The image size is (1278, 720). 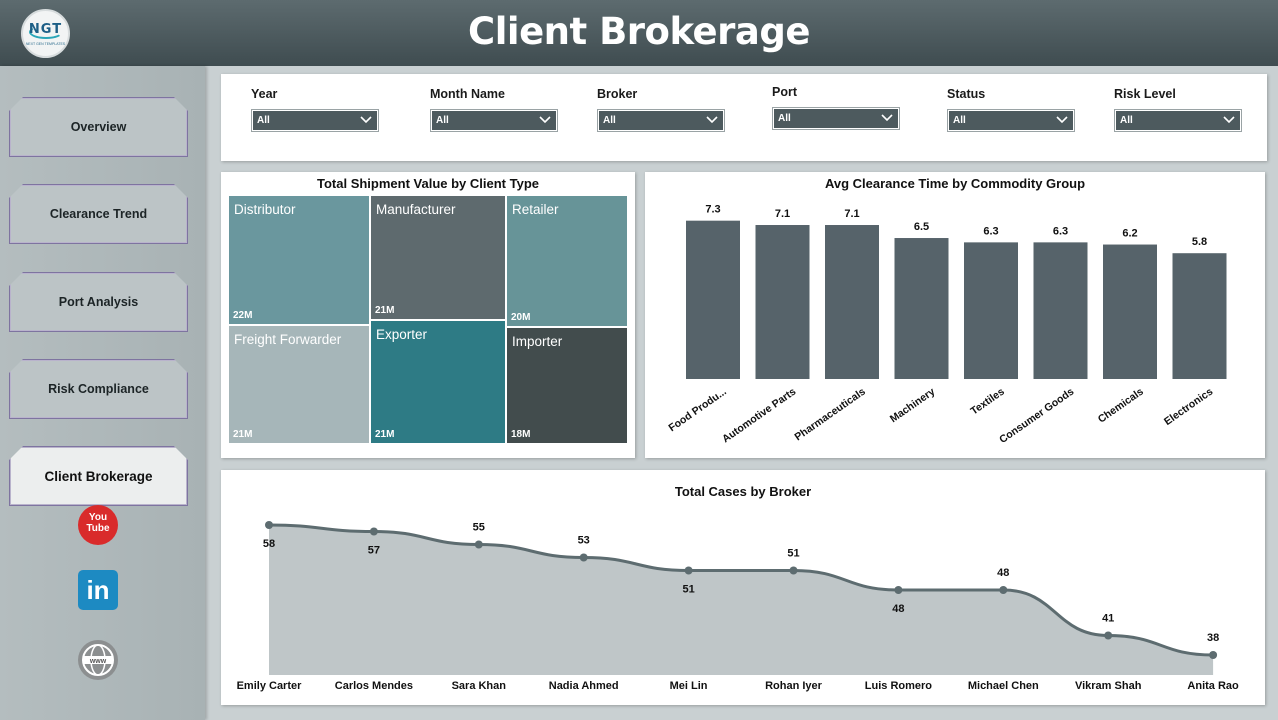 What do you see at coordinates (1188, 407) in the screenshot?
I see `x-axis-tick-label: Electronics` at bounding box center [1188, 407].